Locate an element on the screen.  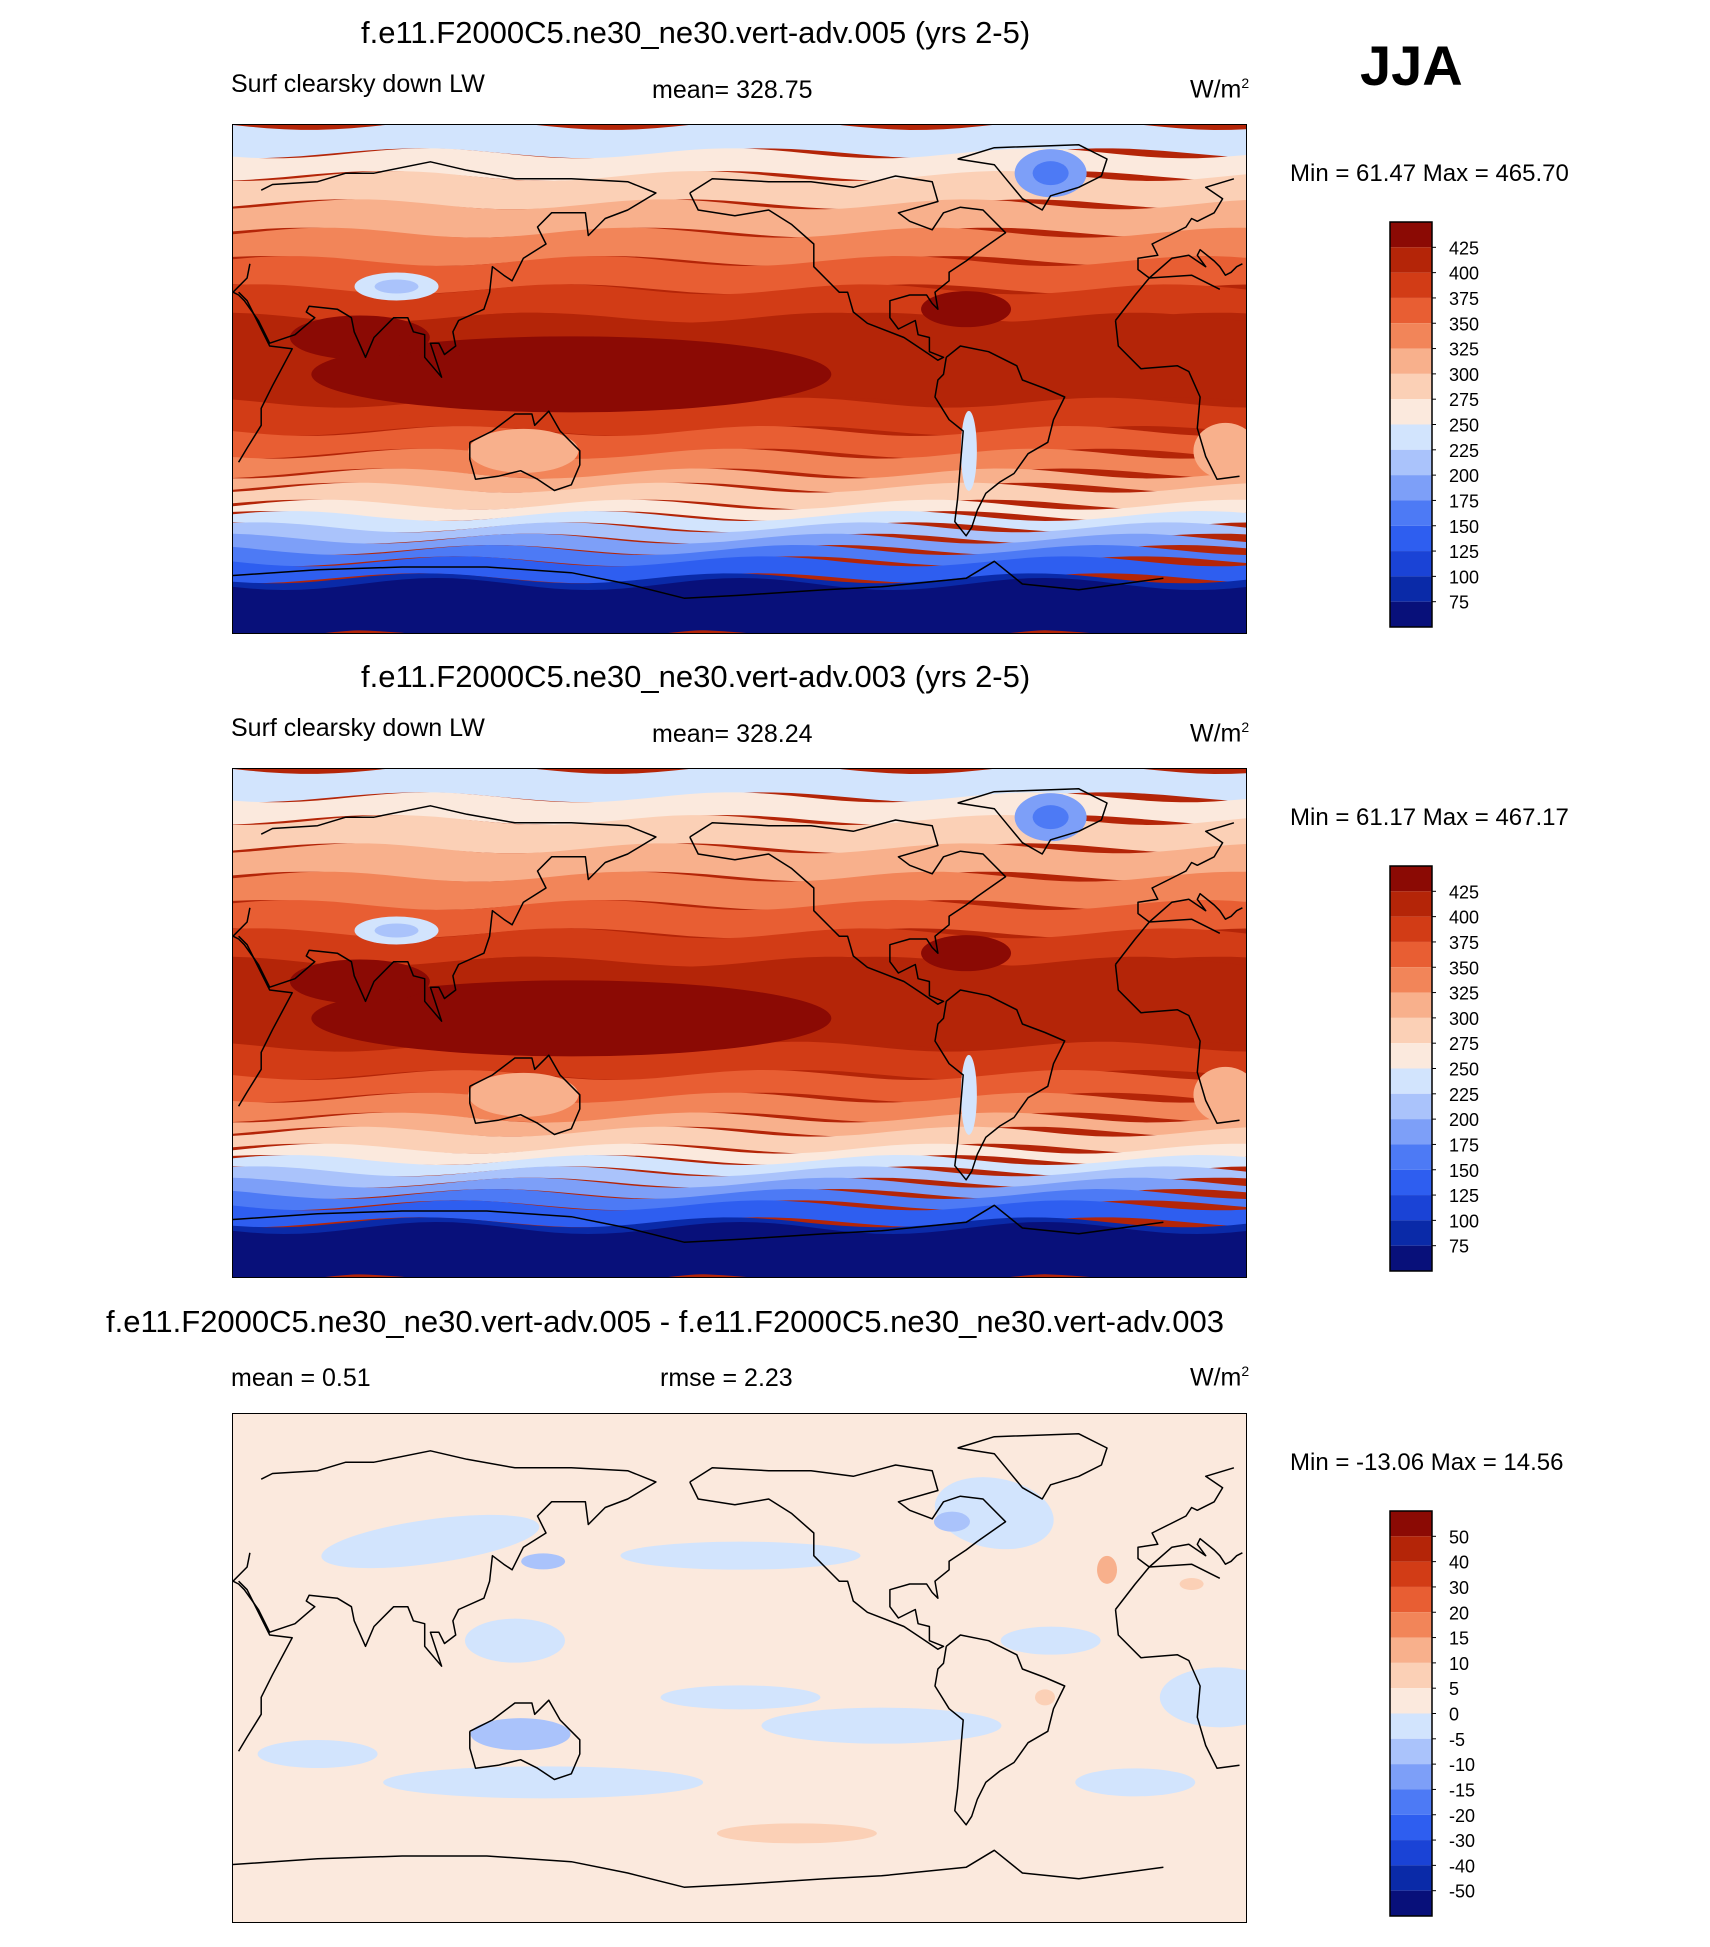
colorbar-label: 75 is located at coordinates (1459, 603).